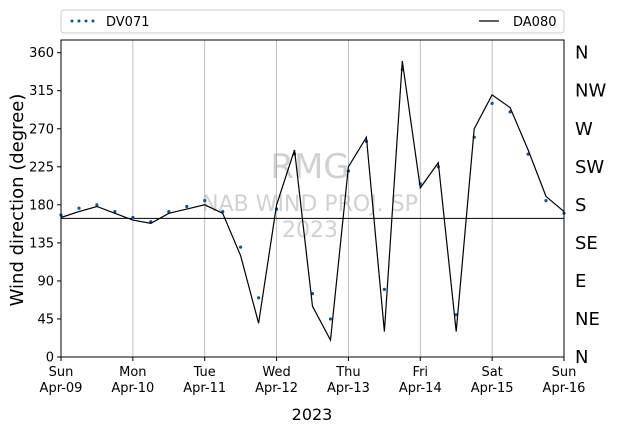 Image resolution: width=618 pixels, height=434 pixels. Describe the element at coordinates (535, 22) in the screenshot. I see `legend-da080-label: DA080` at that location.